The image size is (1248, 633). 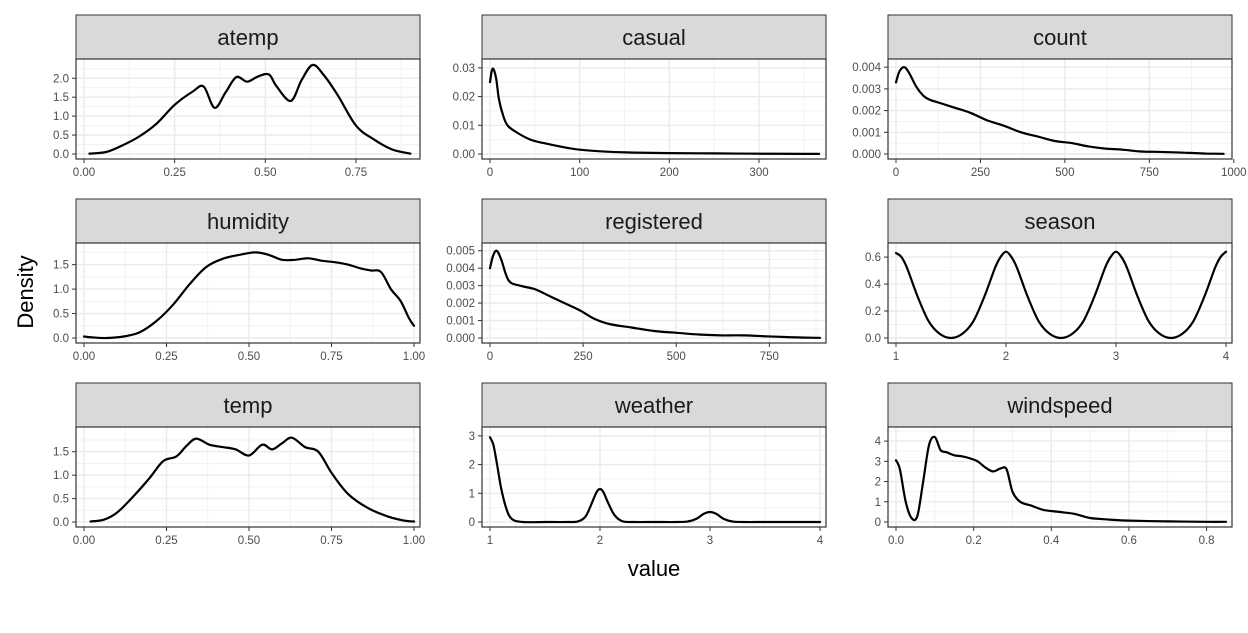 What do you see at coordinates (61, 290) in the screenshot?
I see `y-tick-label: 1.0` at bounding box center [61, 290].